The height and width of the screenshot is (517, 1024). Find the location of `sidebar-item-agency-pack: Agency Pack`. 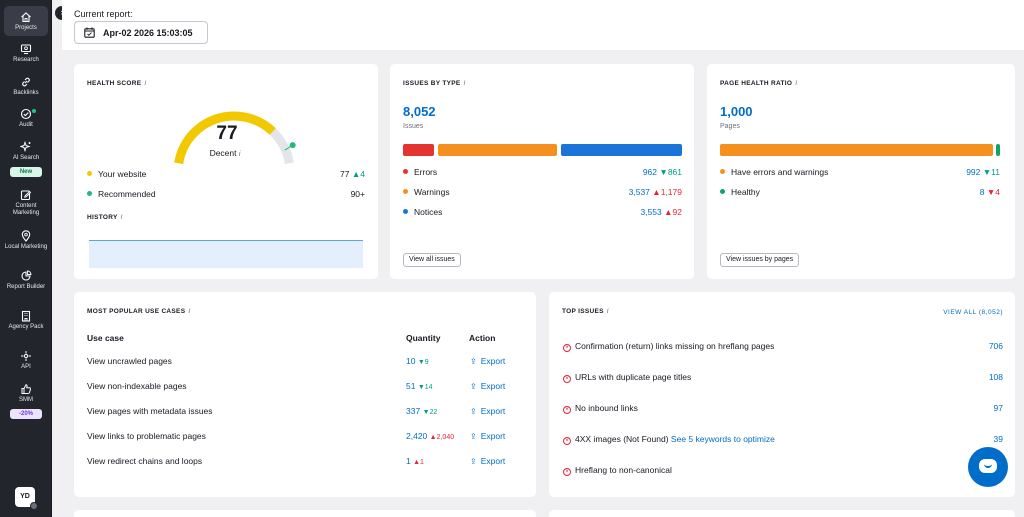

sidebar-item-agency-pack: Agency Pack is located at coordinates (26, 320).